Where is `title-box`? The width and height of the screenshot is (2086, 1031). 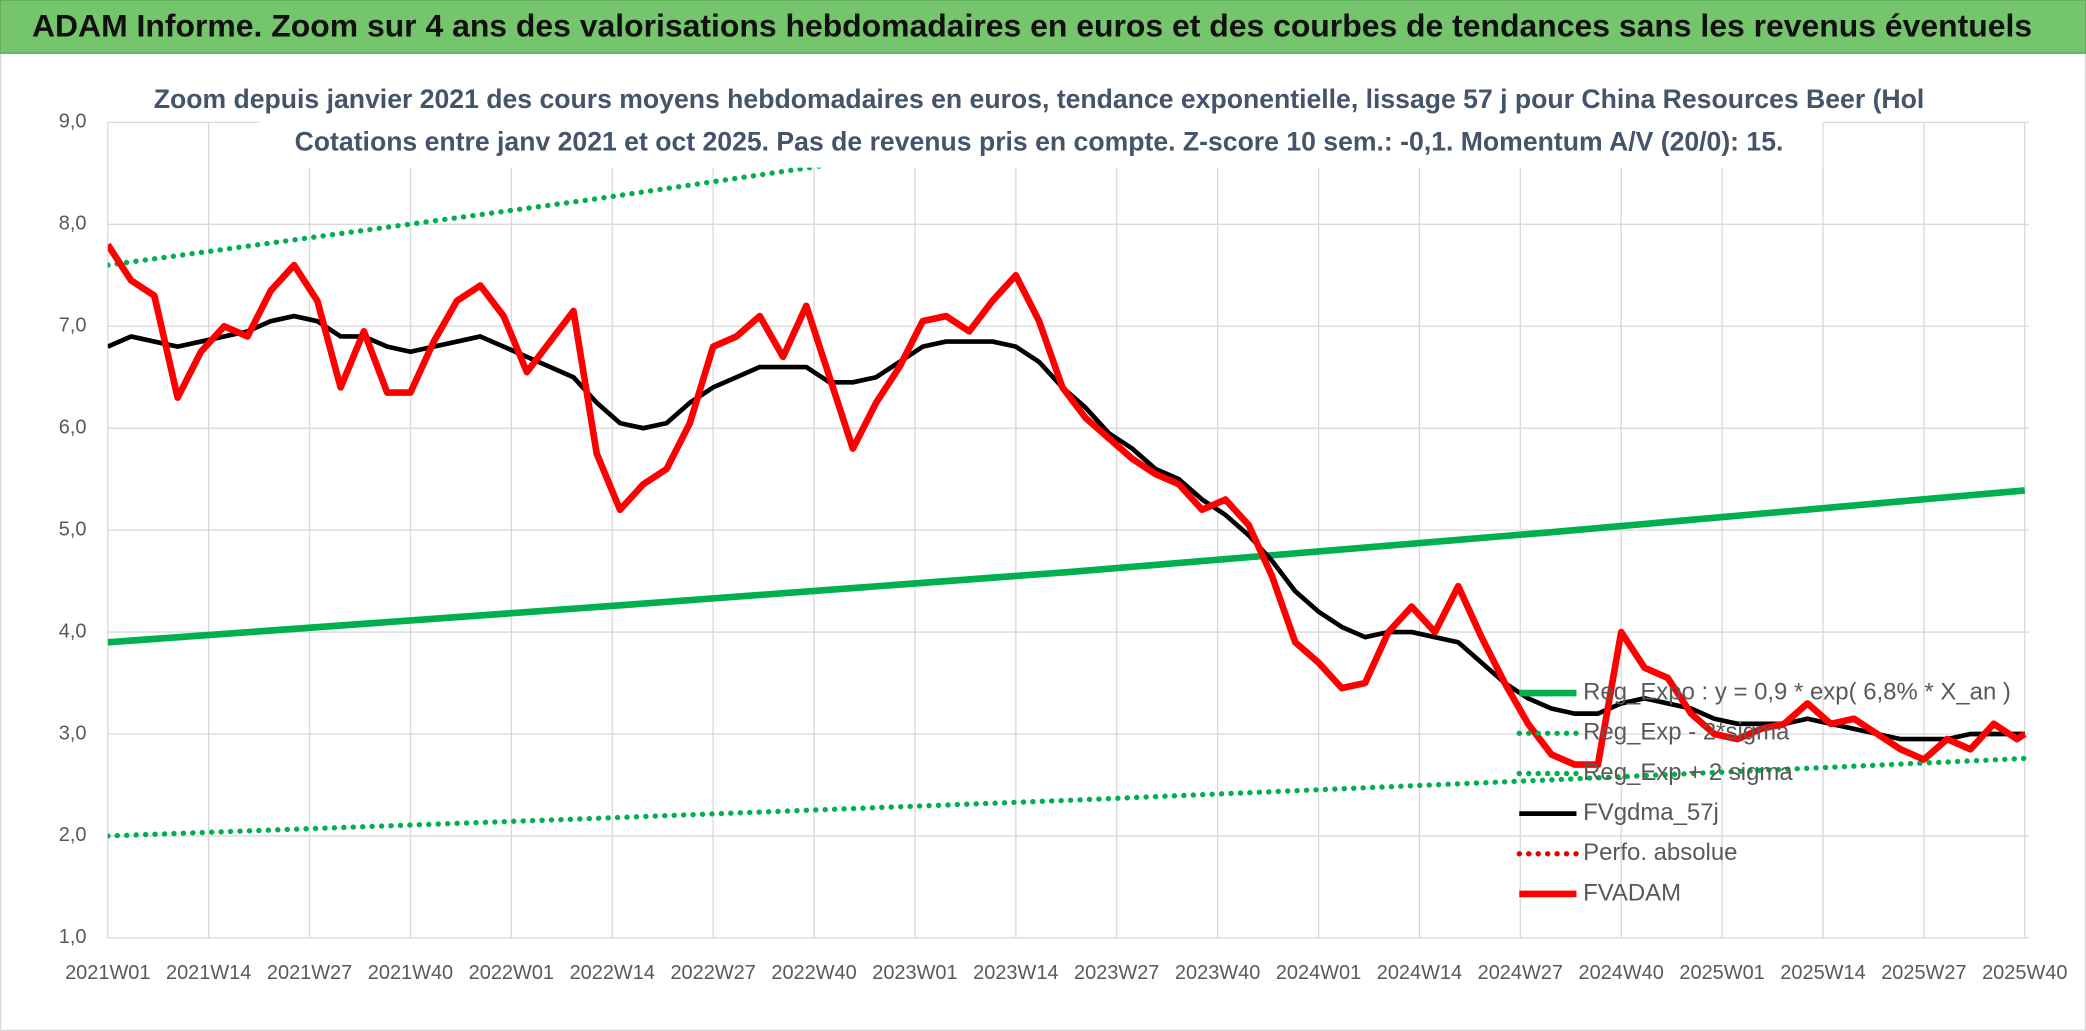 title-box is located at coordinates (1041, 122).